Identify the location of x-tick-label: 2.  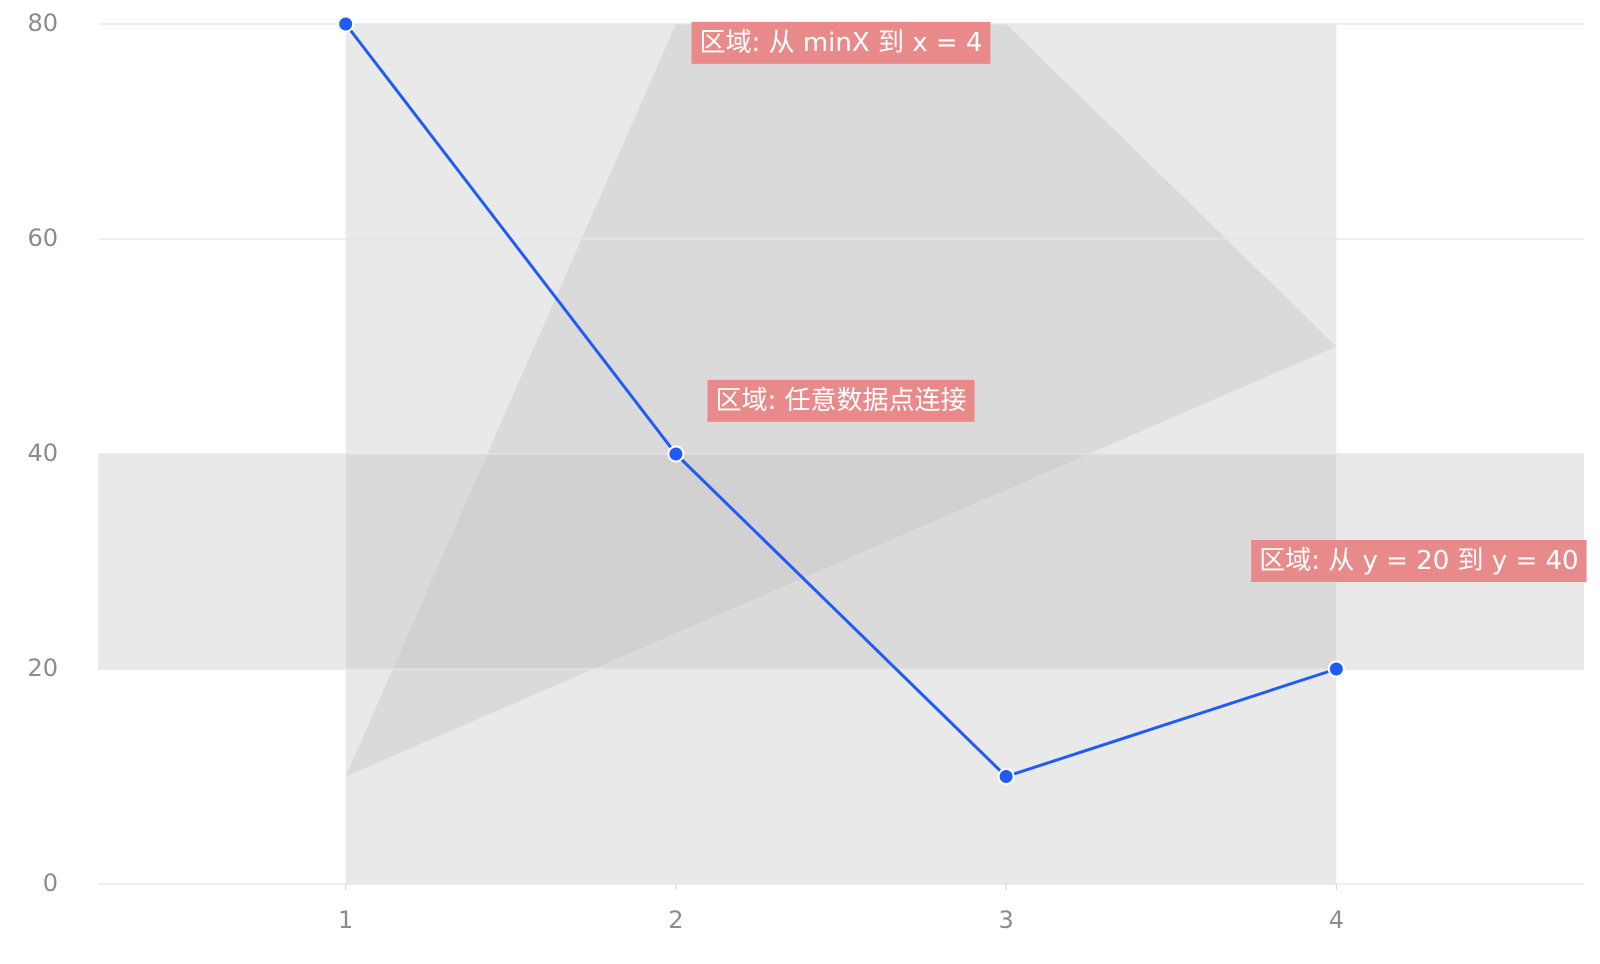
(675, 920).